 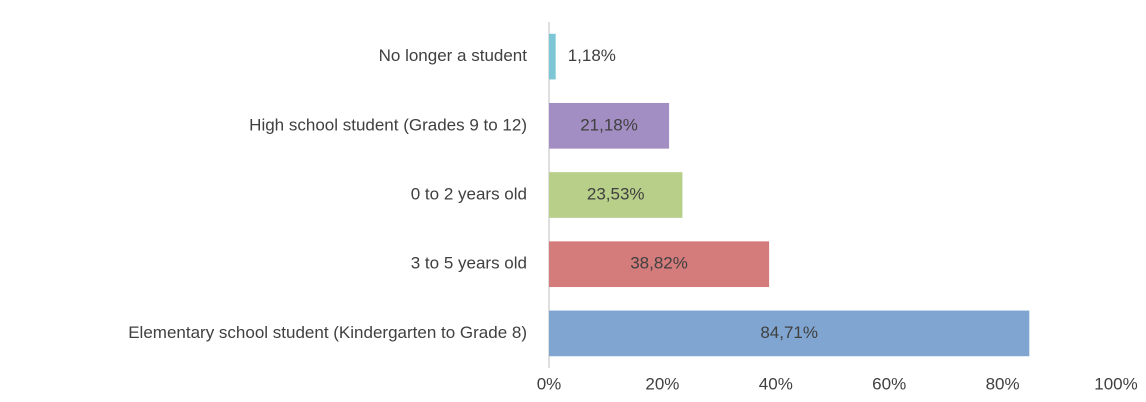 I want to click on x-tick-label: 60%, so click(x=889, y=383).